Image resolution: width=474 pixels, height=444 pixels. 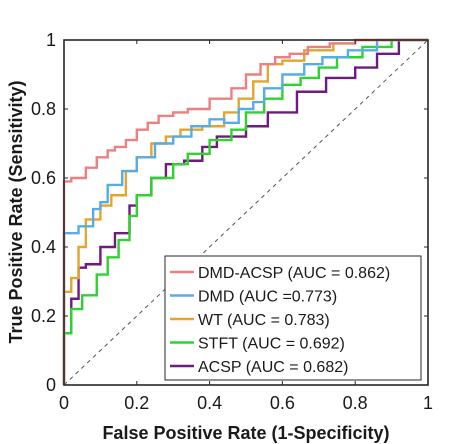 I want to click on legend-label-dmd-acsp: DMD-ACSP (AUC = 0.862), so click(x=294, y=273).